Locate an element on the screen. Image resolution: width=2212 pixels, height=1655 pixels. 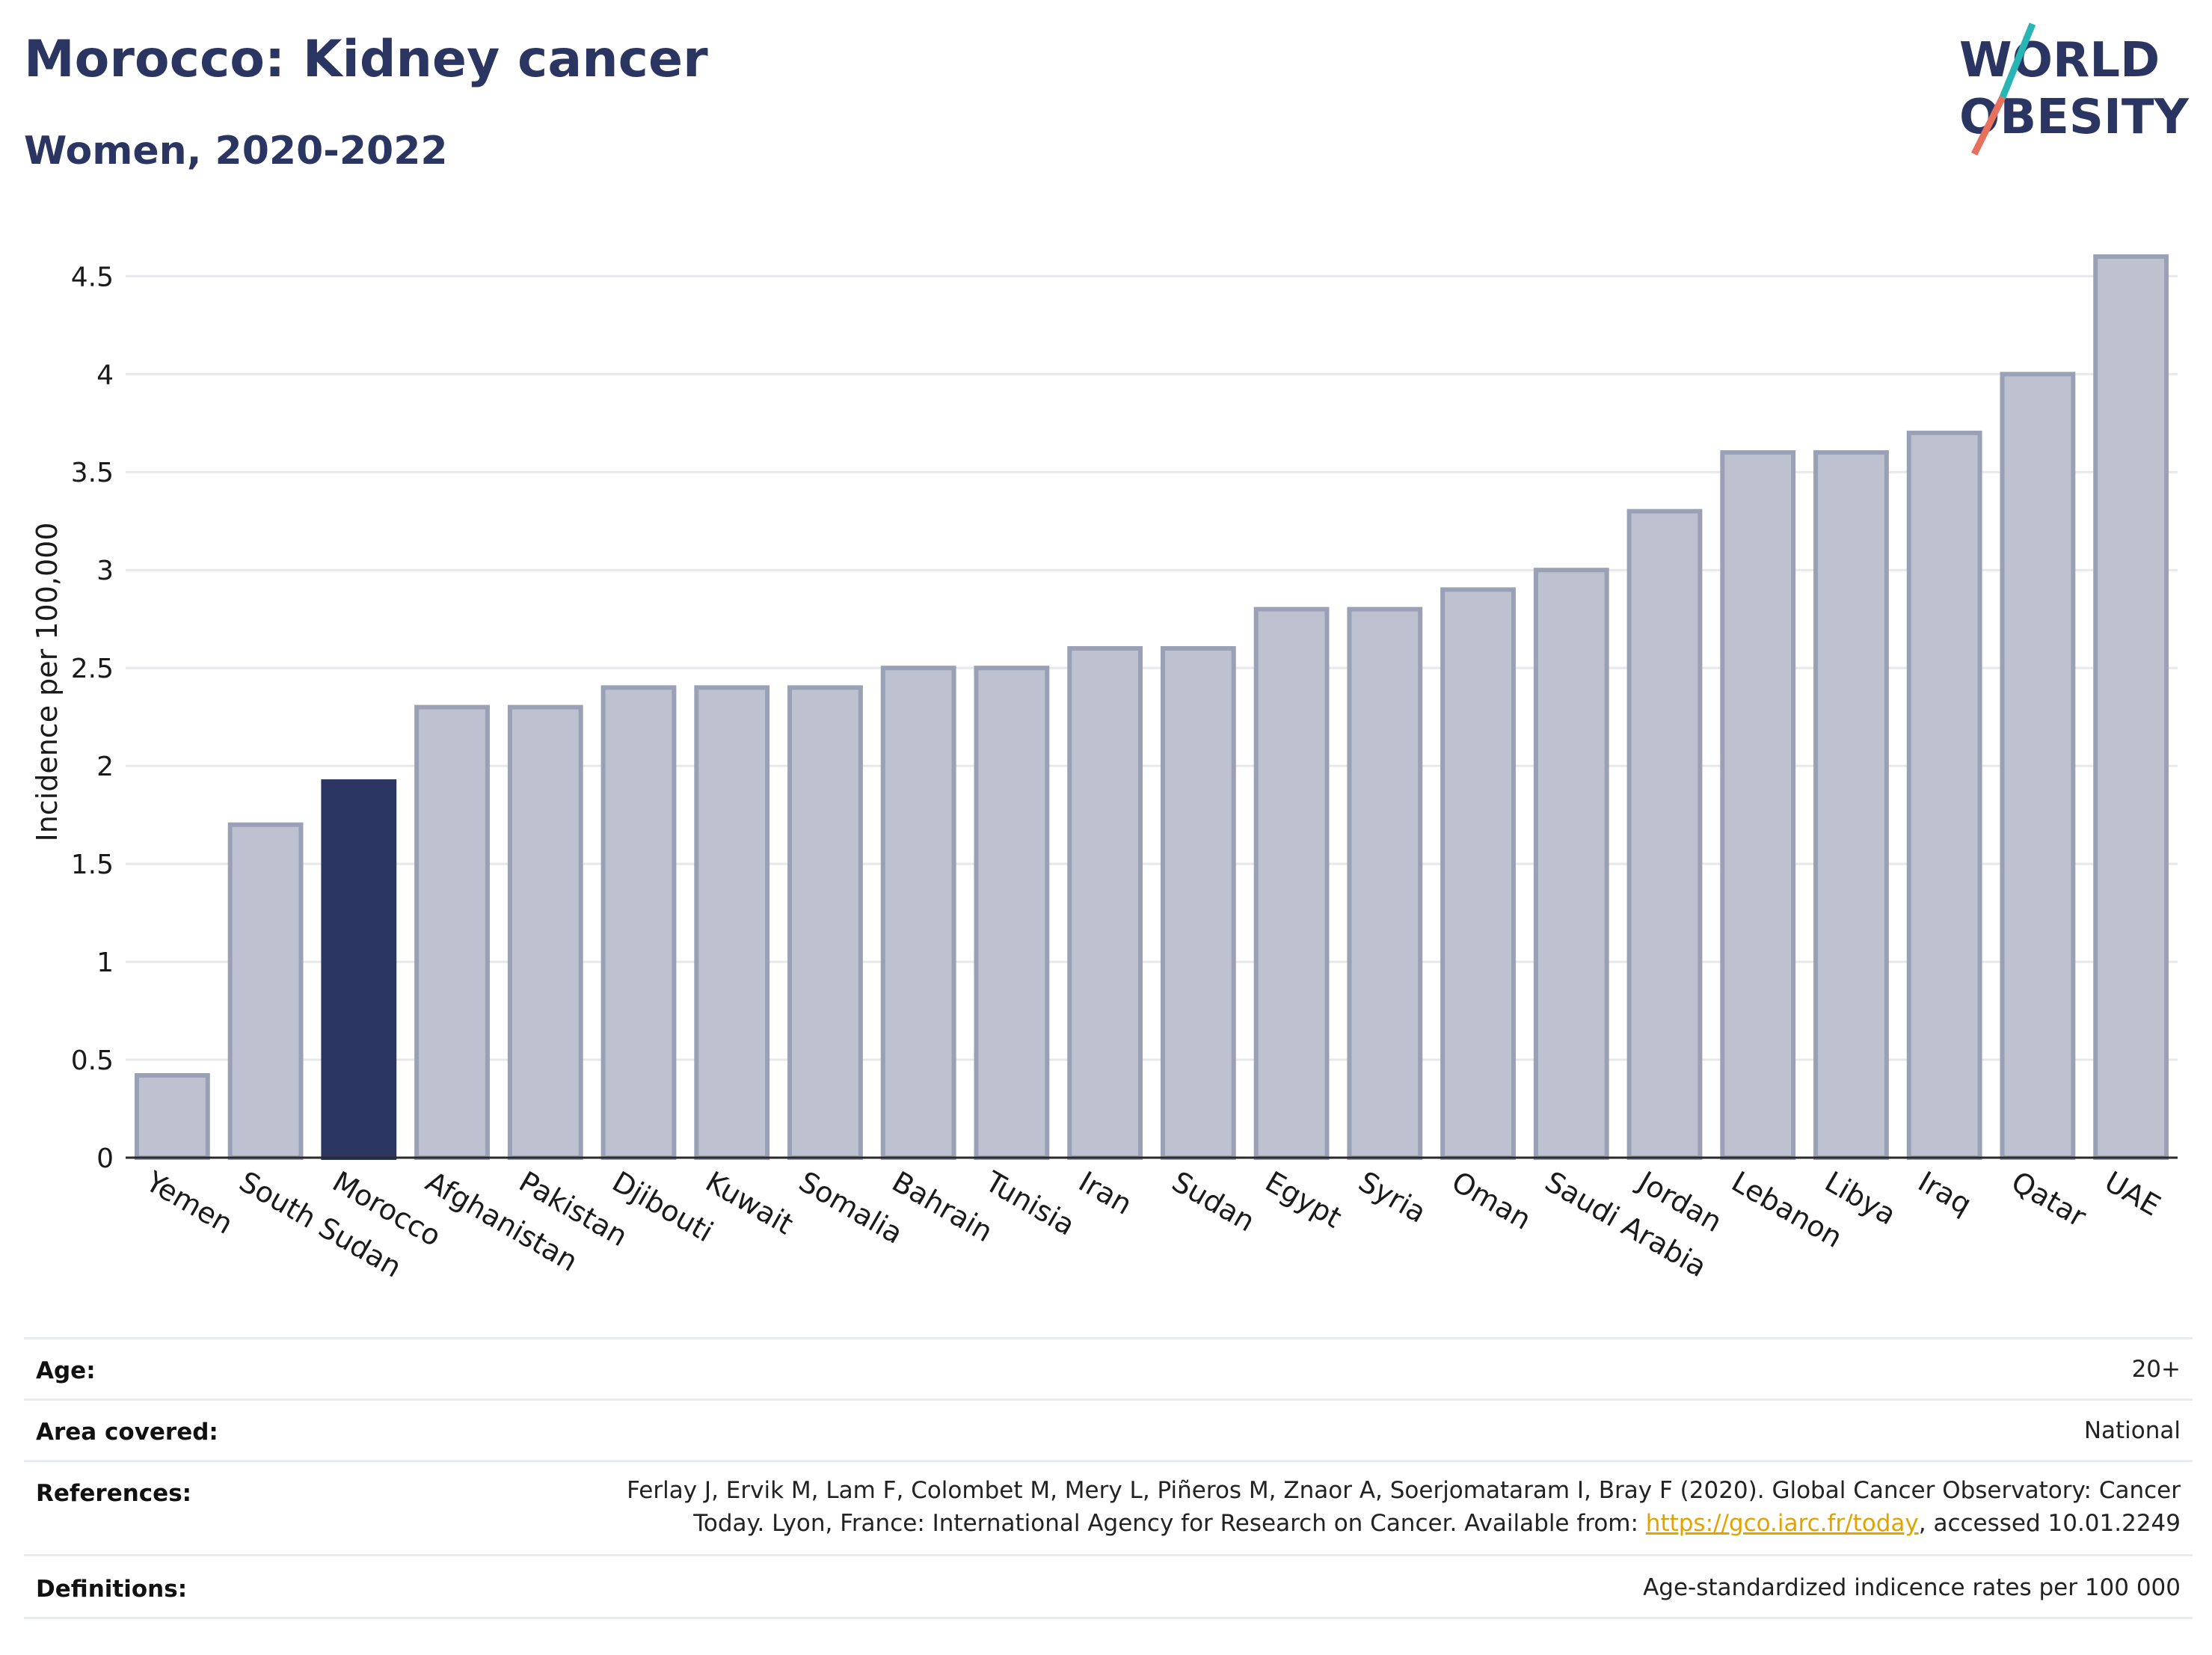
x-tick-label: Iran is located at coordinates (1105, 1193).